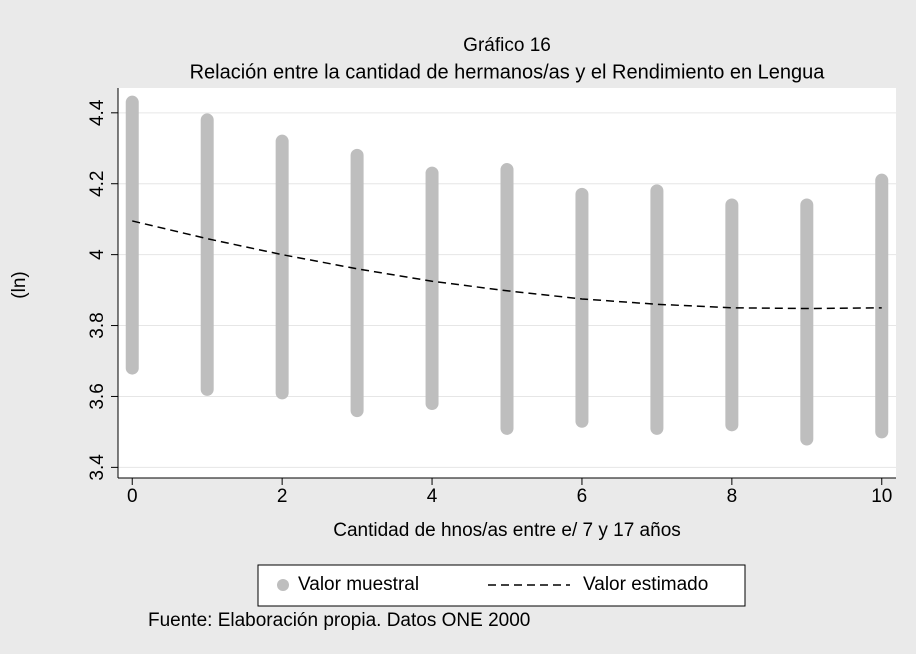 Image resolution: width=916 pixels, height=654 pixels. Describe the element at coordinates (97, 184) in the screenshot. I see `y-tick-label: 4.2` at that location.